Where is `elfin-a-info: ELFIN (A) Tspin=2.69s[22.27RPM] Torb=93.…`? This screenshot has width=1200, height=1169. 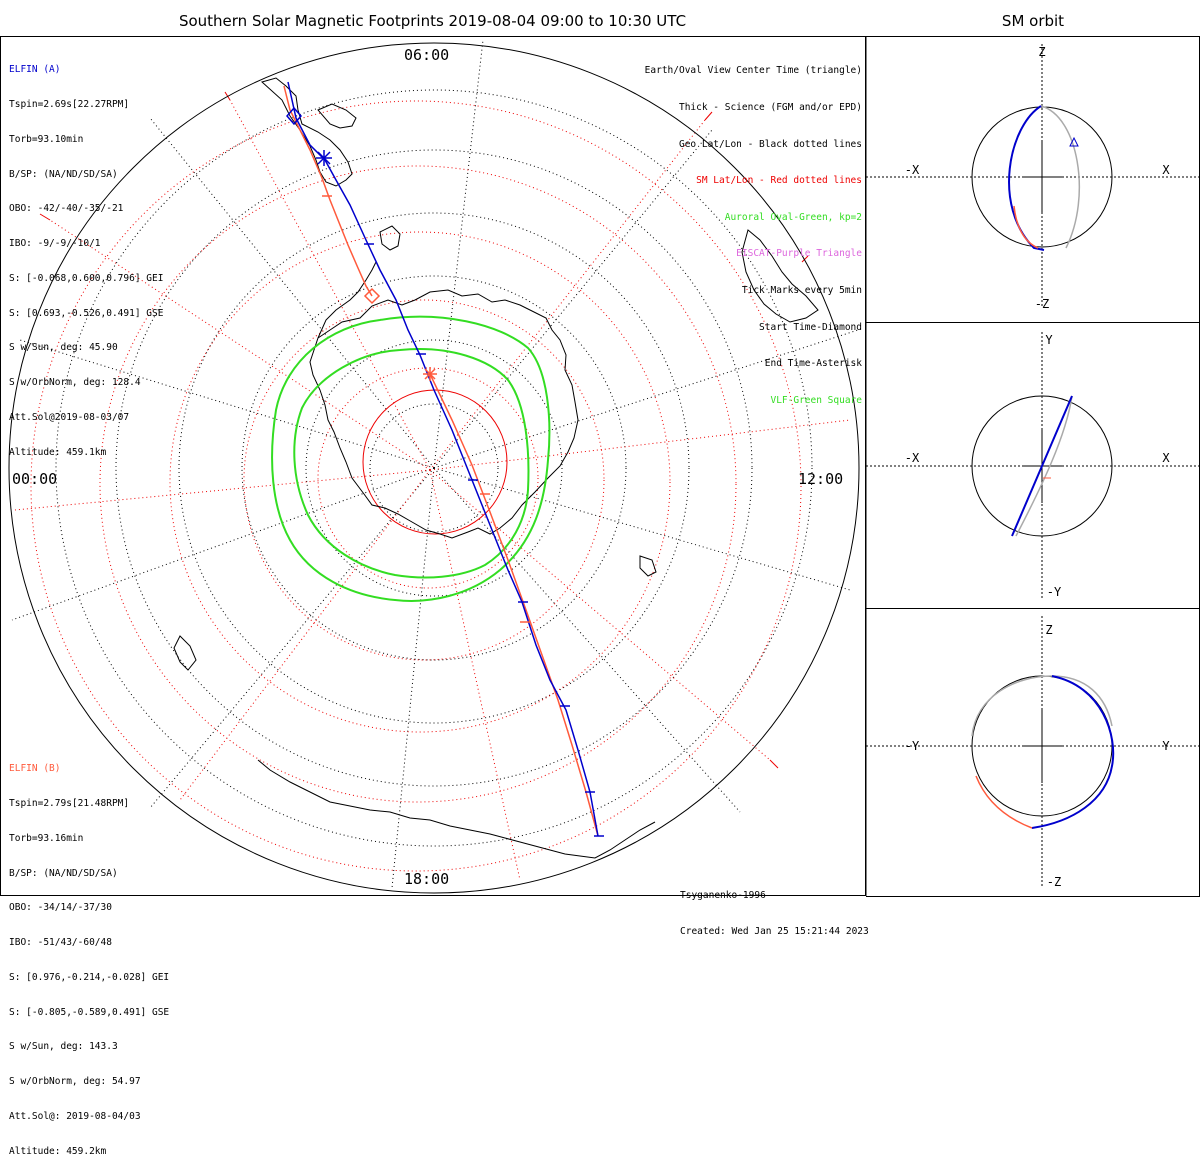
elfin-a-info: ELFIN (A) Tspin=2.69s[22.27RPM] Torb=93.… is located at coordinates (86, 255).